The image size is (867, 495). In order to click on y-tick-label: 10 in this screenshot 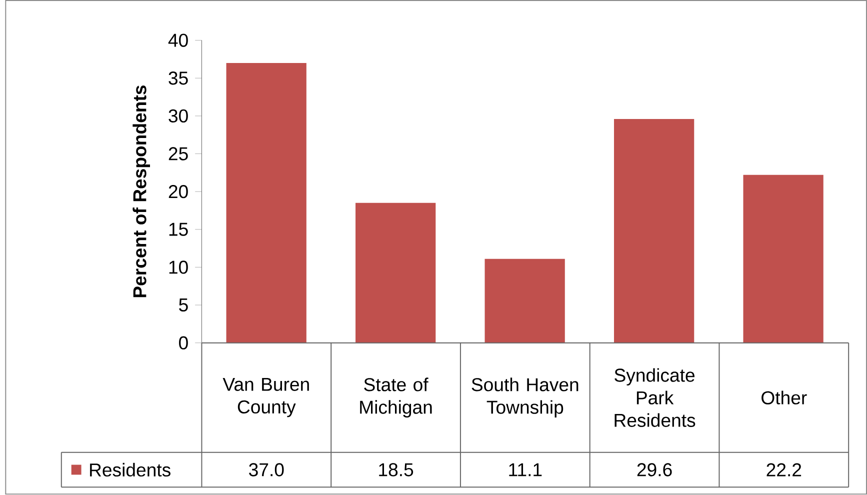, I will do `click(178, 267)`.